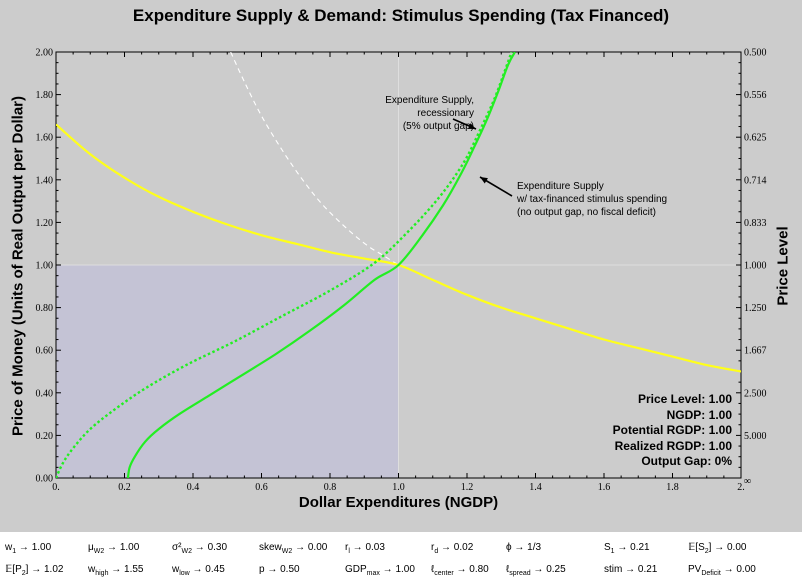 This screenshot has width=802, height=588. What do you see at coordinates (28, 548) in the screenshot?
I see `param-row1-0: w1 → 1.00` at bounding box center [28, 548].